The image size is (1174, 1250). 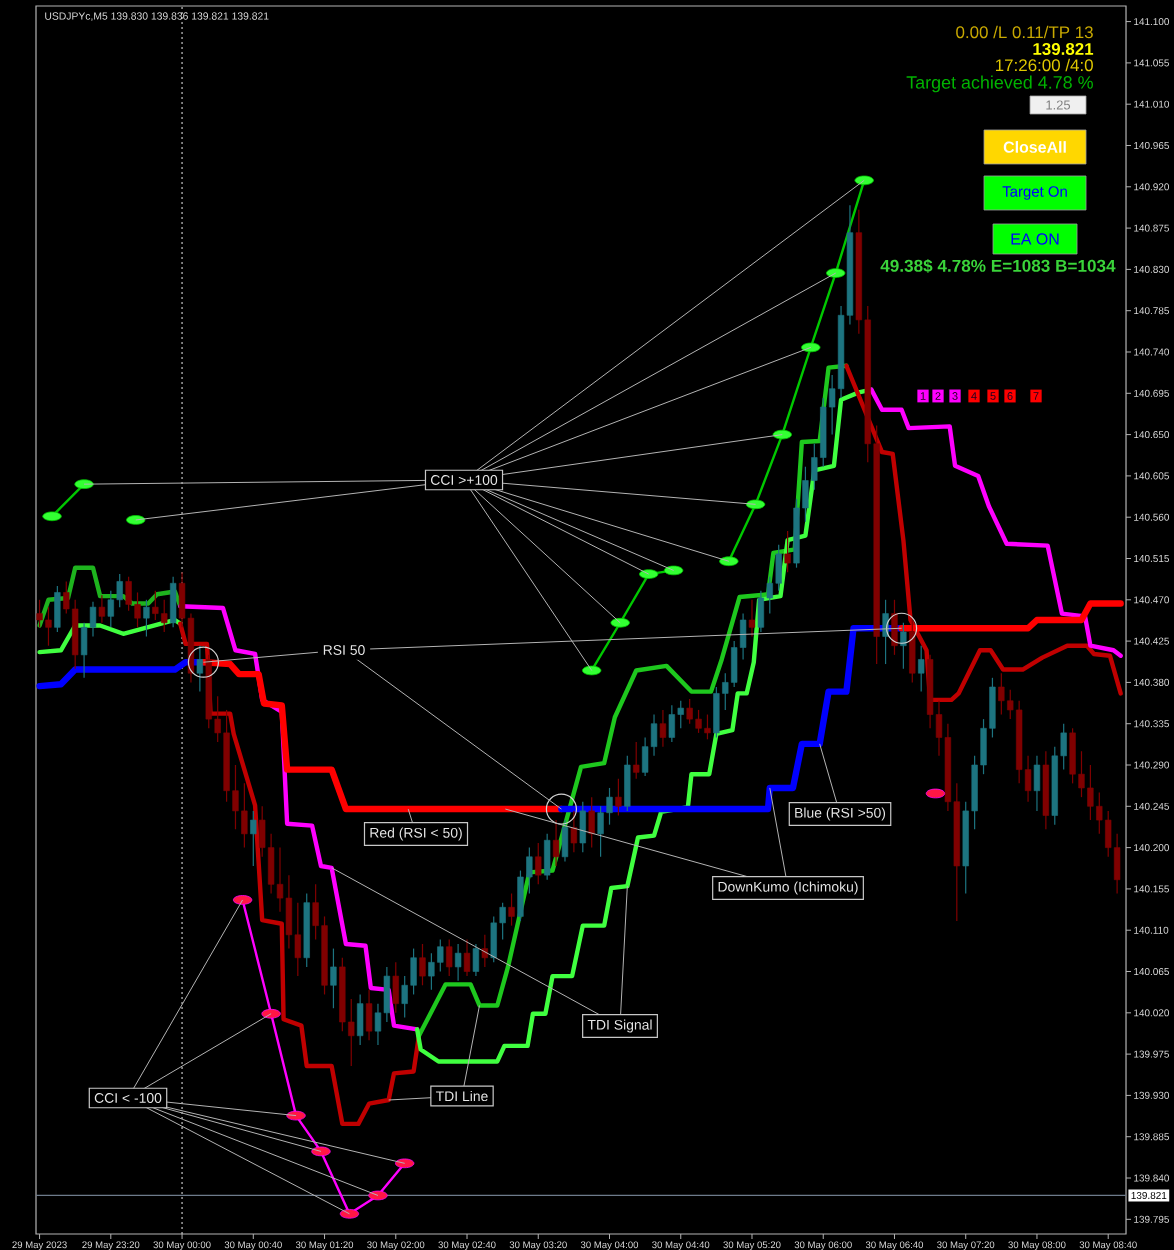 What do you see at coordinates (1044, 65) in the screenshot?
I see `annotation: 17:26:00 /4:0` at bounding box center [1044, 65].